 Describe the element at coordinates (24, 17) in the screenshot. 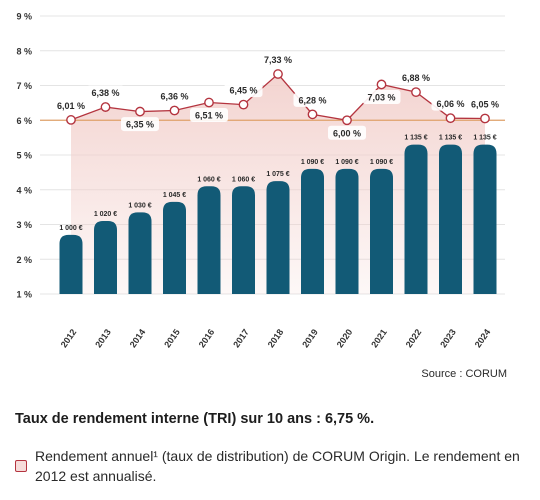

I see `y-tick-label: 9 %` at that location.